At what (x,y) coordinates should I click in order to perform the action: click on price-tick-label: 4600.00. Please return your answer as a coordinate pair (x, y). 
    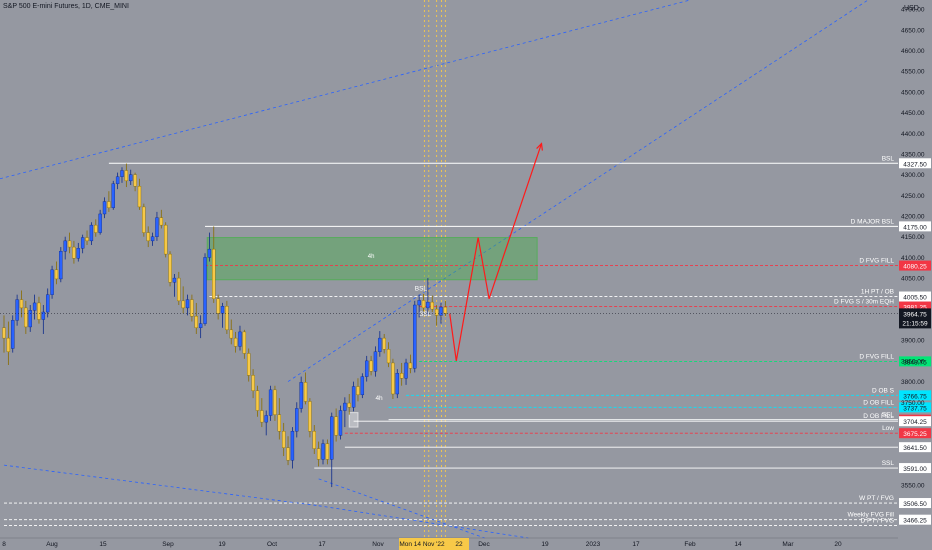
    Looking at the image, I should click on (913, 51).